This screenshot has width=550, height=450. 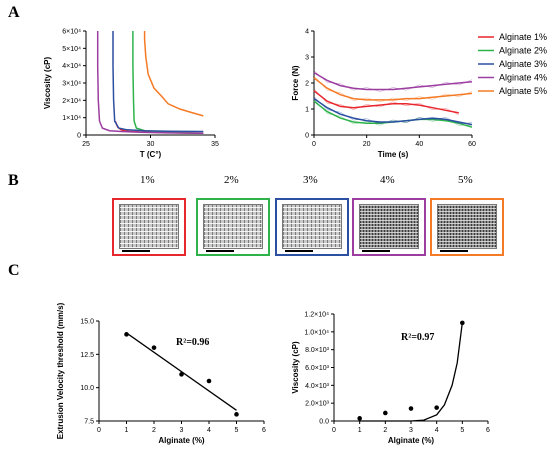 What do you see at coordinates (317, 404) in the screenshot?
I see `viscosity_vs_alginate-y-tick-label: 2.0×10³` at bounding box center [317, 404].